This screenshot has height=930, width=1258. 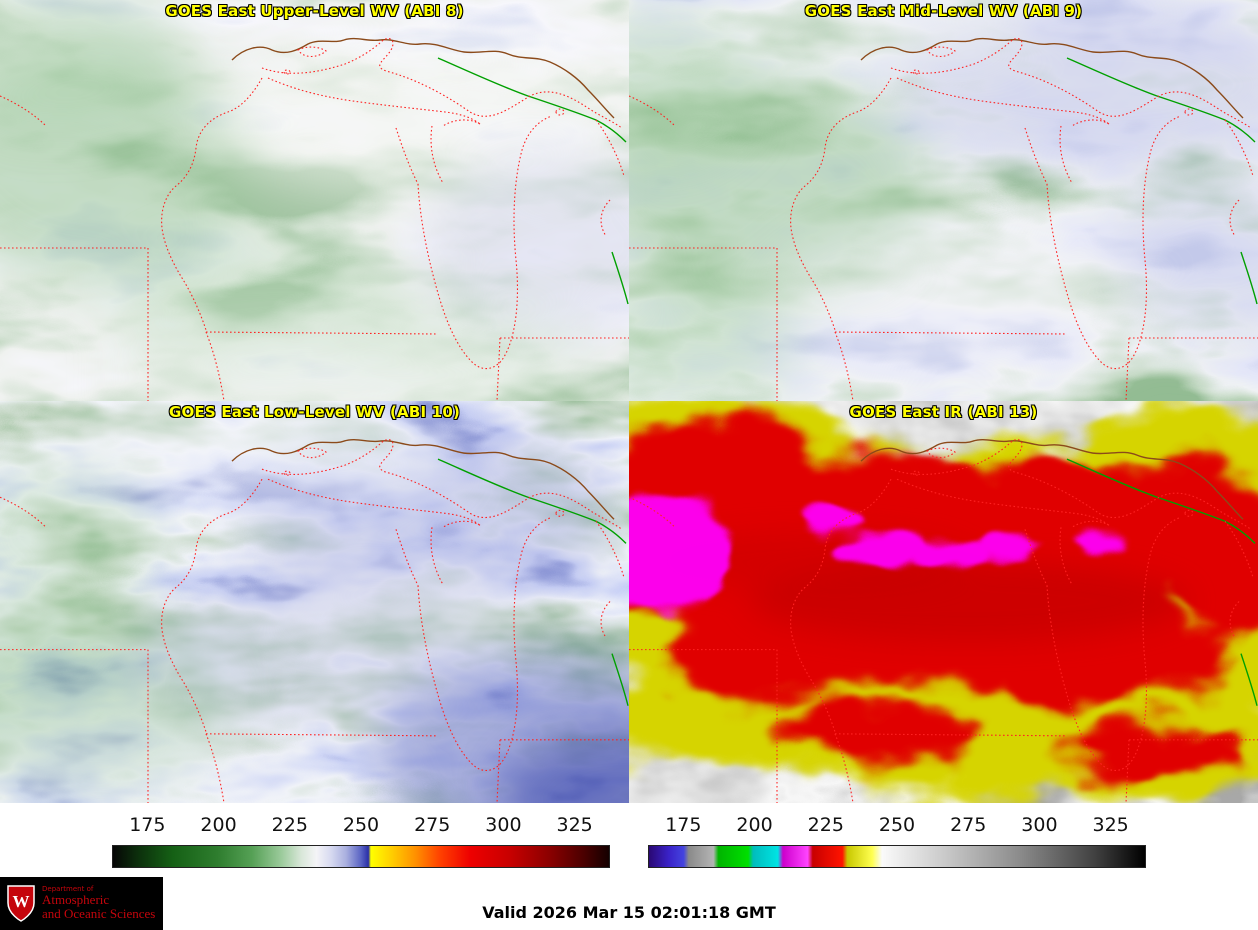 I want to click on uw-crest-icon: W, so click(x=21, y=903).